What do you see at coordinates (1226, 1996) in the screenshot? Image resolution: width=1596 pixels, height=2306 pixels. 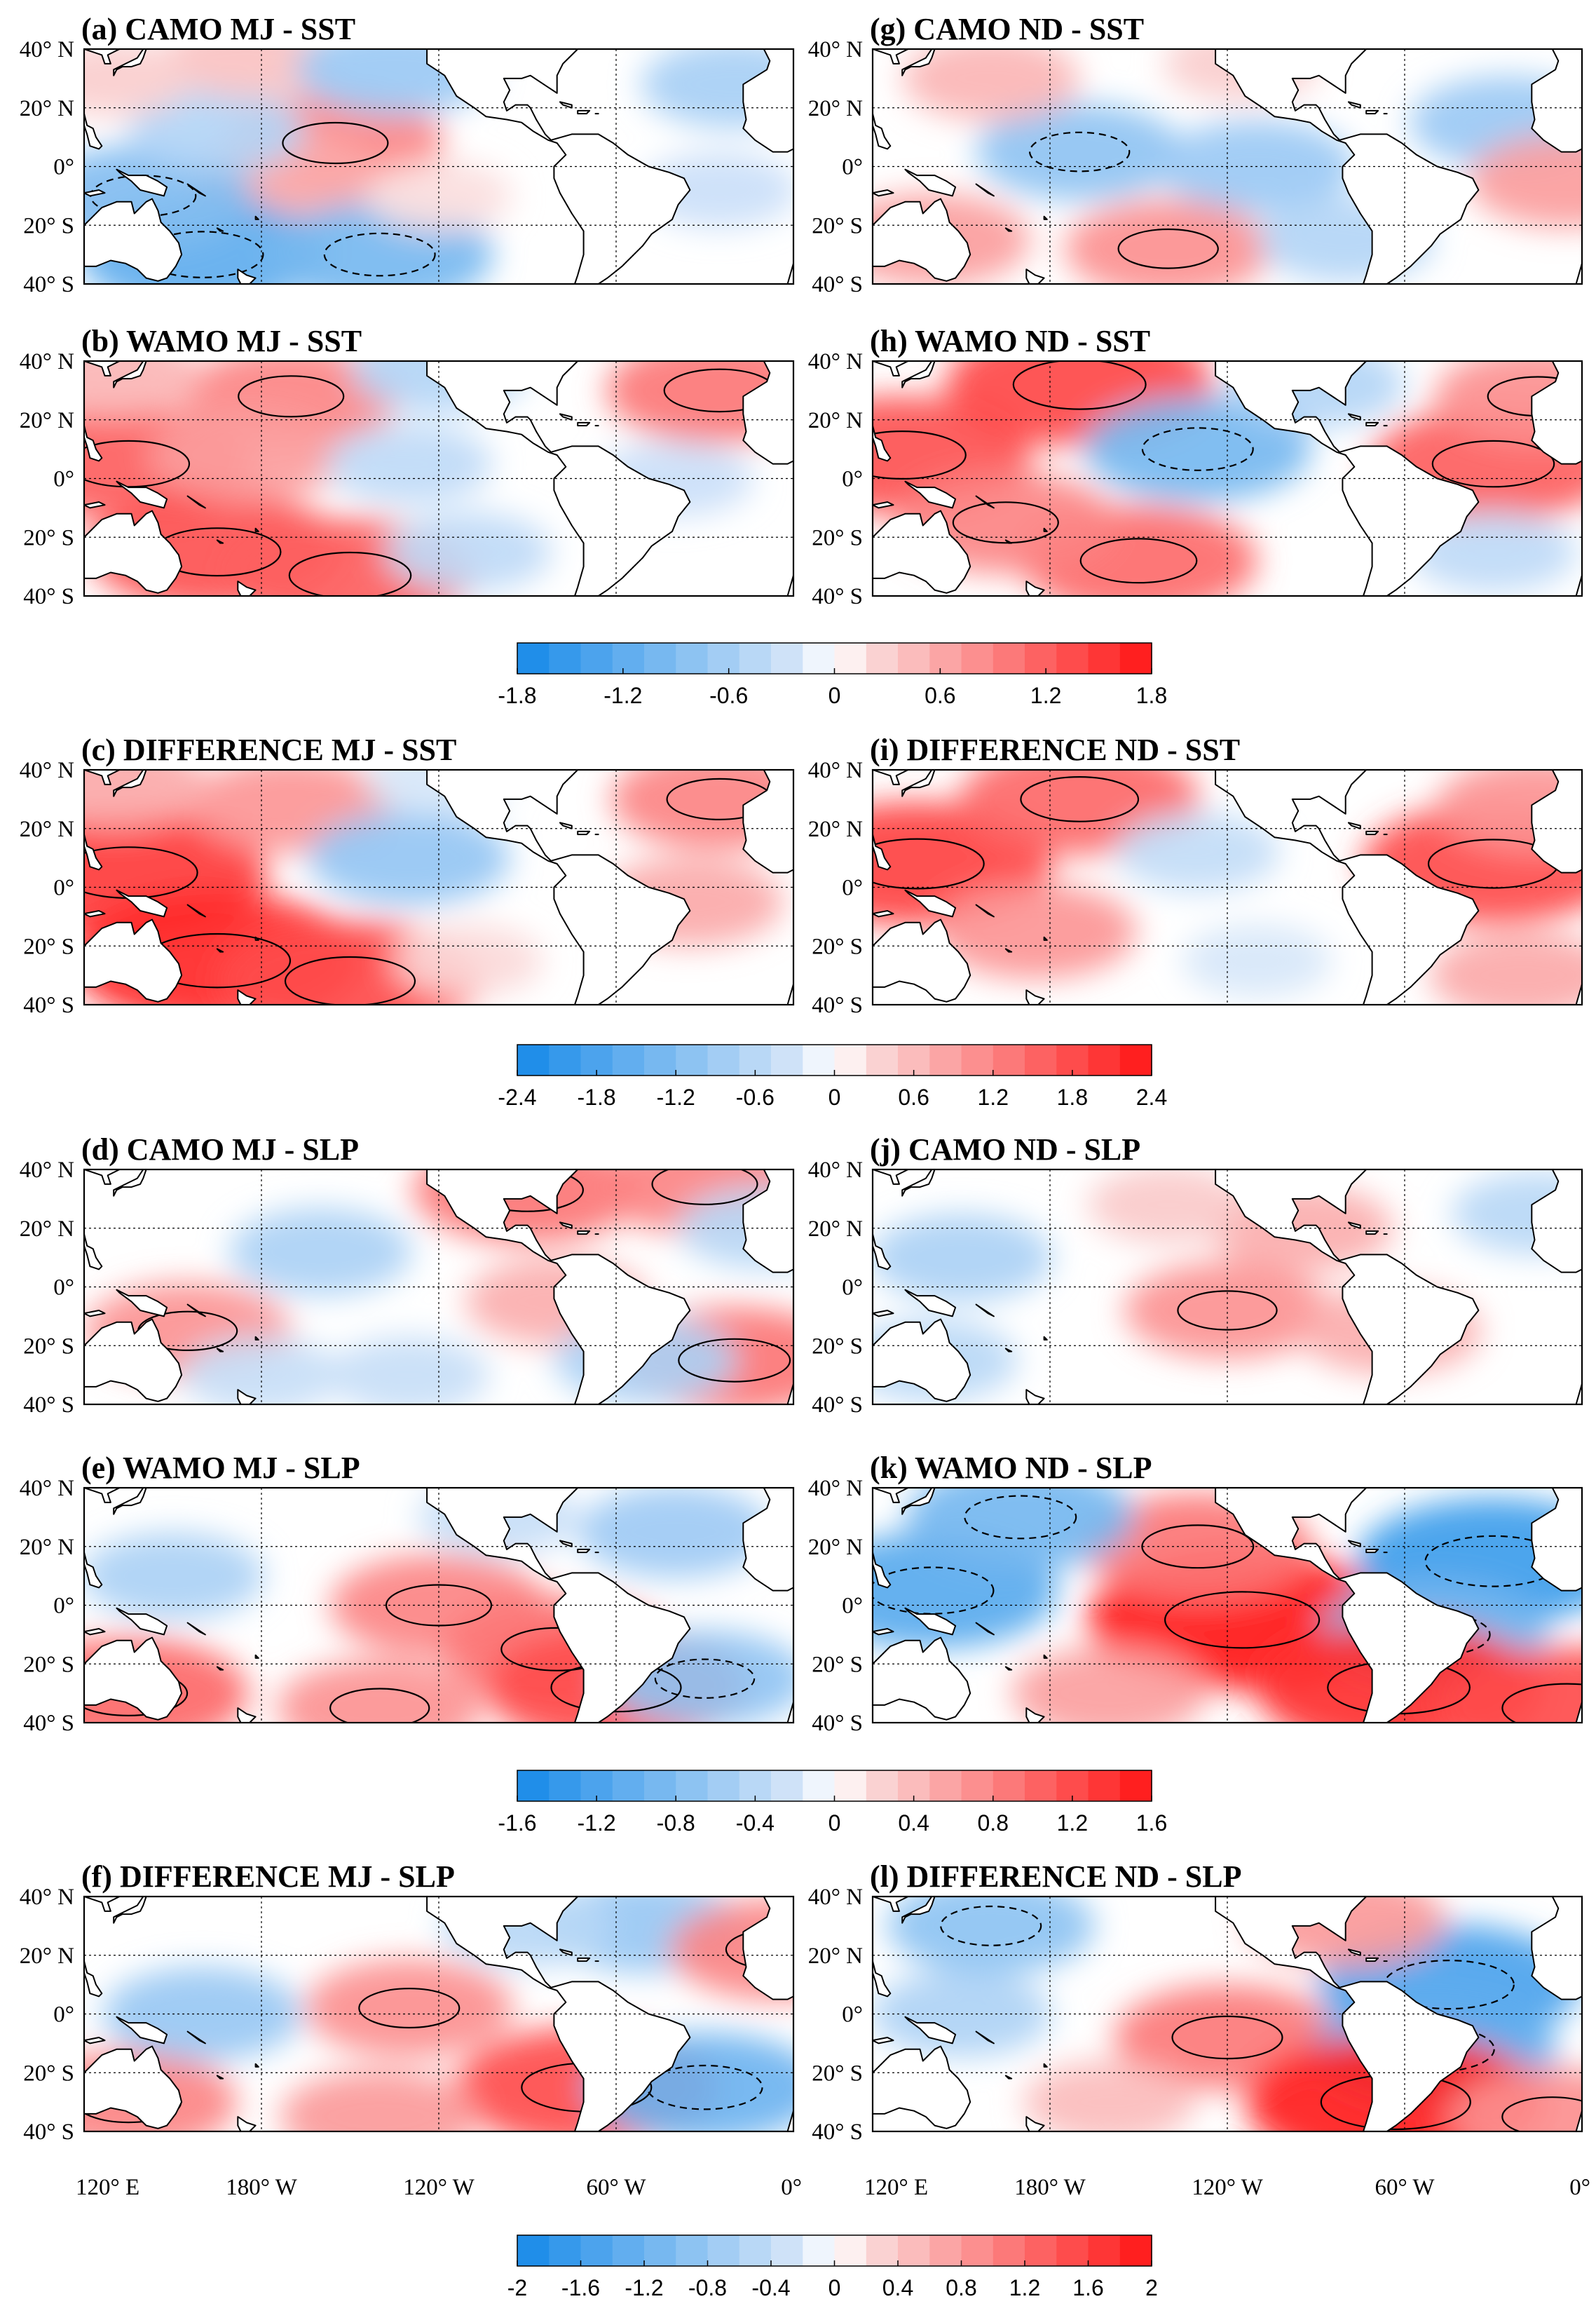 I see `panel-l: (l) DIFFERENCE ND - SLP` at bounding box center [1226, 1996].